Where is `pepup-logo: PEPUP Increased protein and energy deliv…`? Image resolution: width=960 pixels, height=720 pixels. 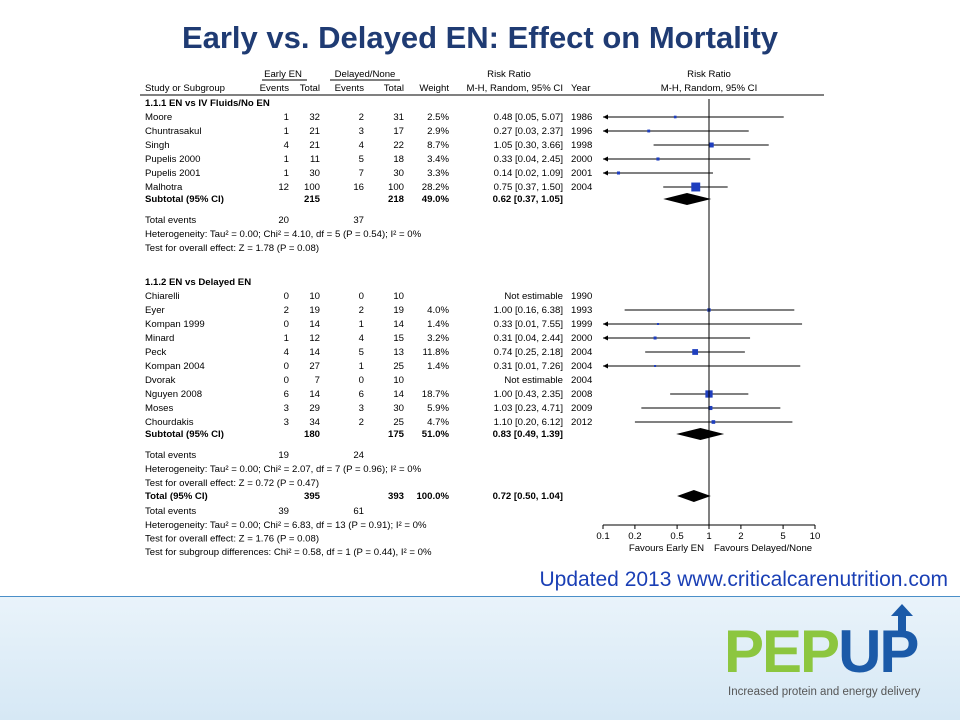
pepup-logo: PEPUP Increased protein and energy deliv… is located at coordinates (836, 658).